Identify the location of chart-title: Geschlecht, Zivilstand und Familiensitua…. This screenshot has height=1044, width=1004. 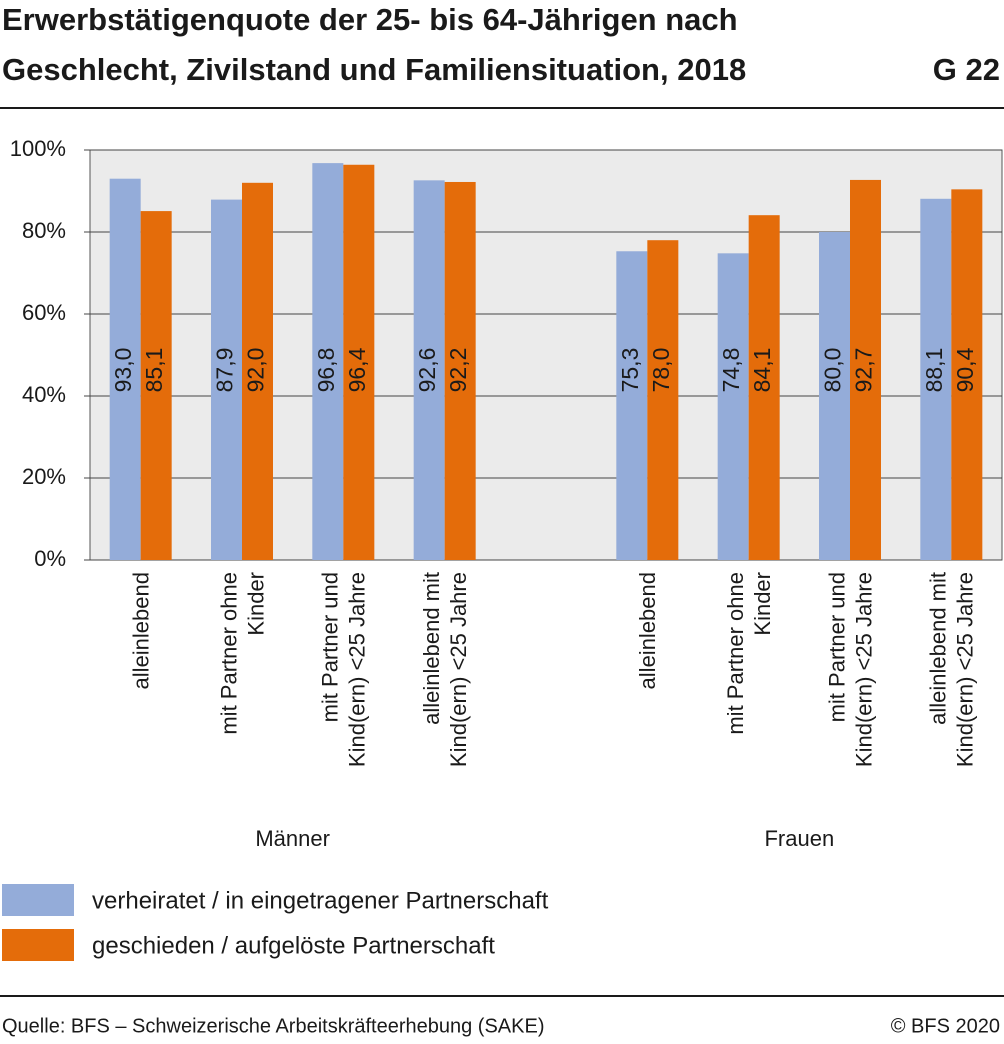
(374, 69).